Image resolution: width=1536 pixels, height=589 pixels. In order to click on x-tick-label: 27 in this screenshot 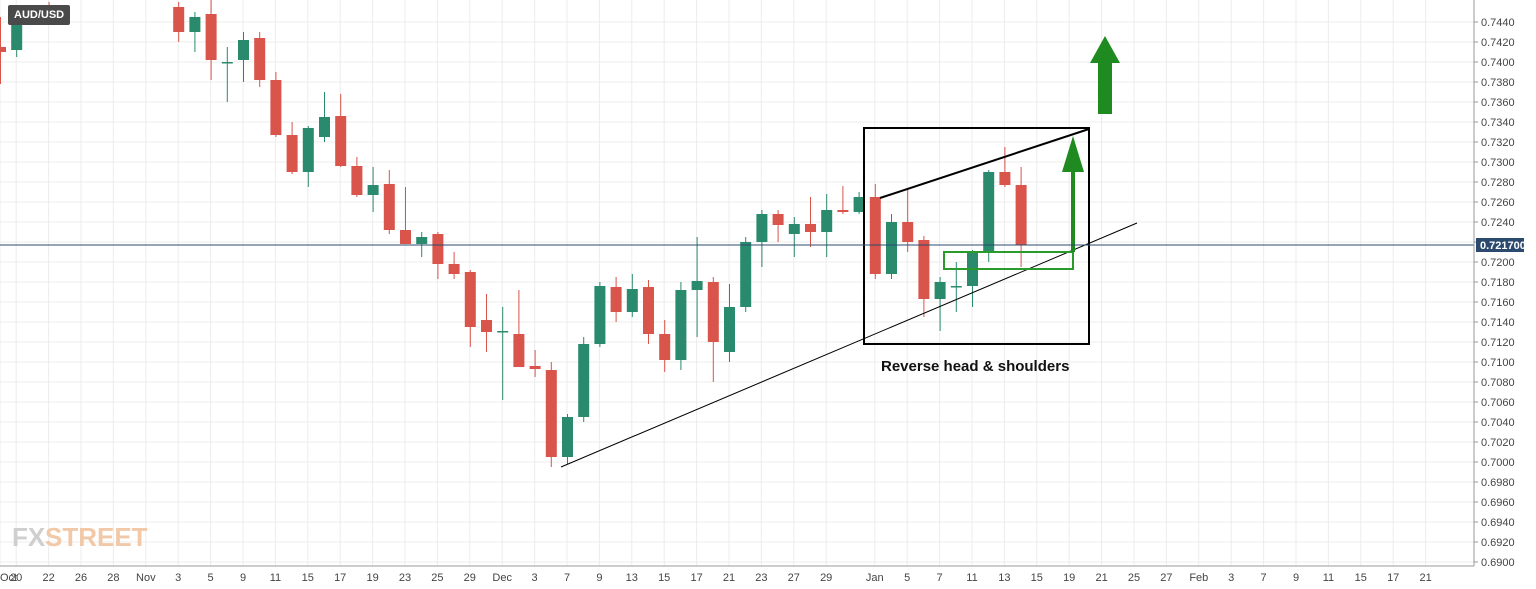, I will do `click(794, 578)`.